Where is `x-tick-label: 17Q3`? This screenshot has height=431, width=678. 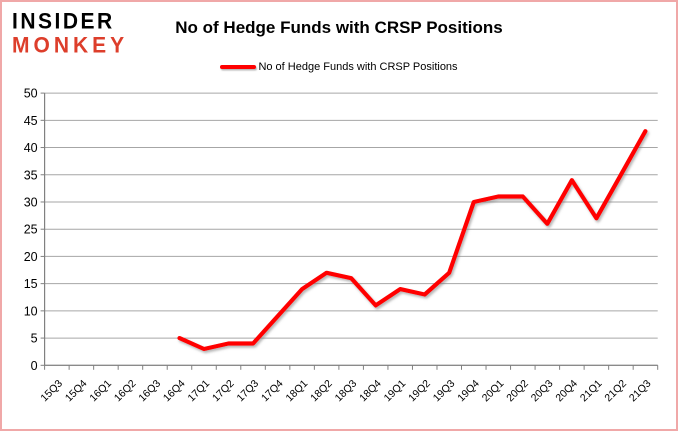
x-tick-label: 17Q3 is located at coordinates (248, 391).